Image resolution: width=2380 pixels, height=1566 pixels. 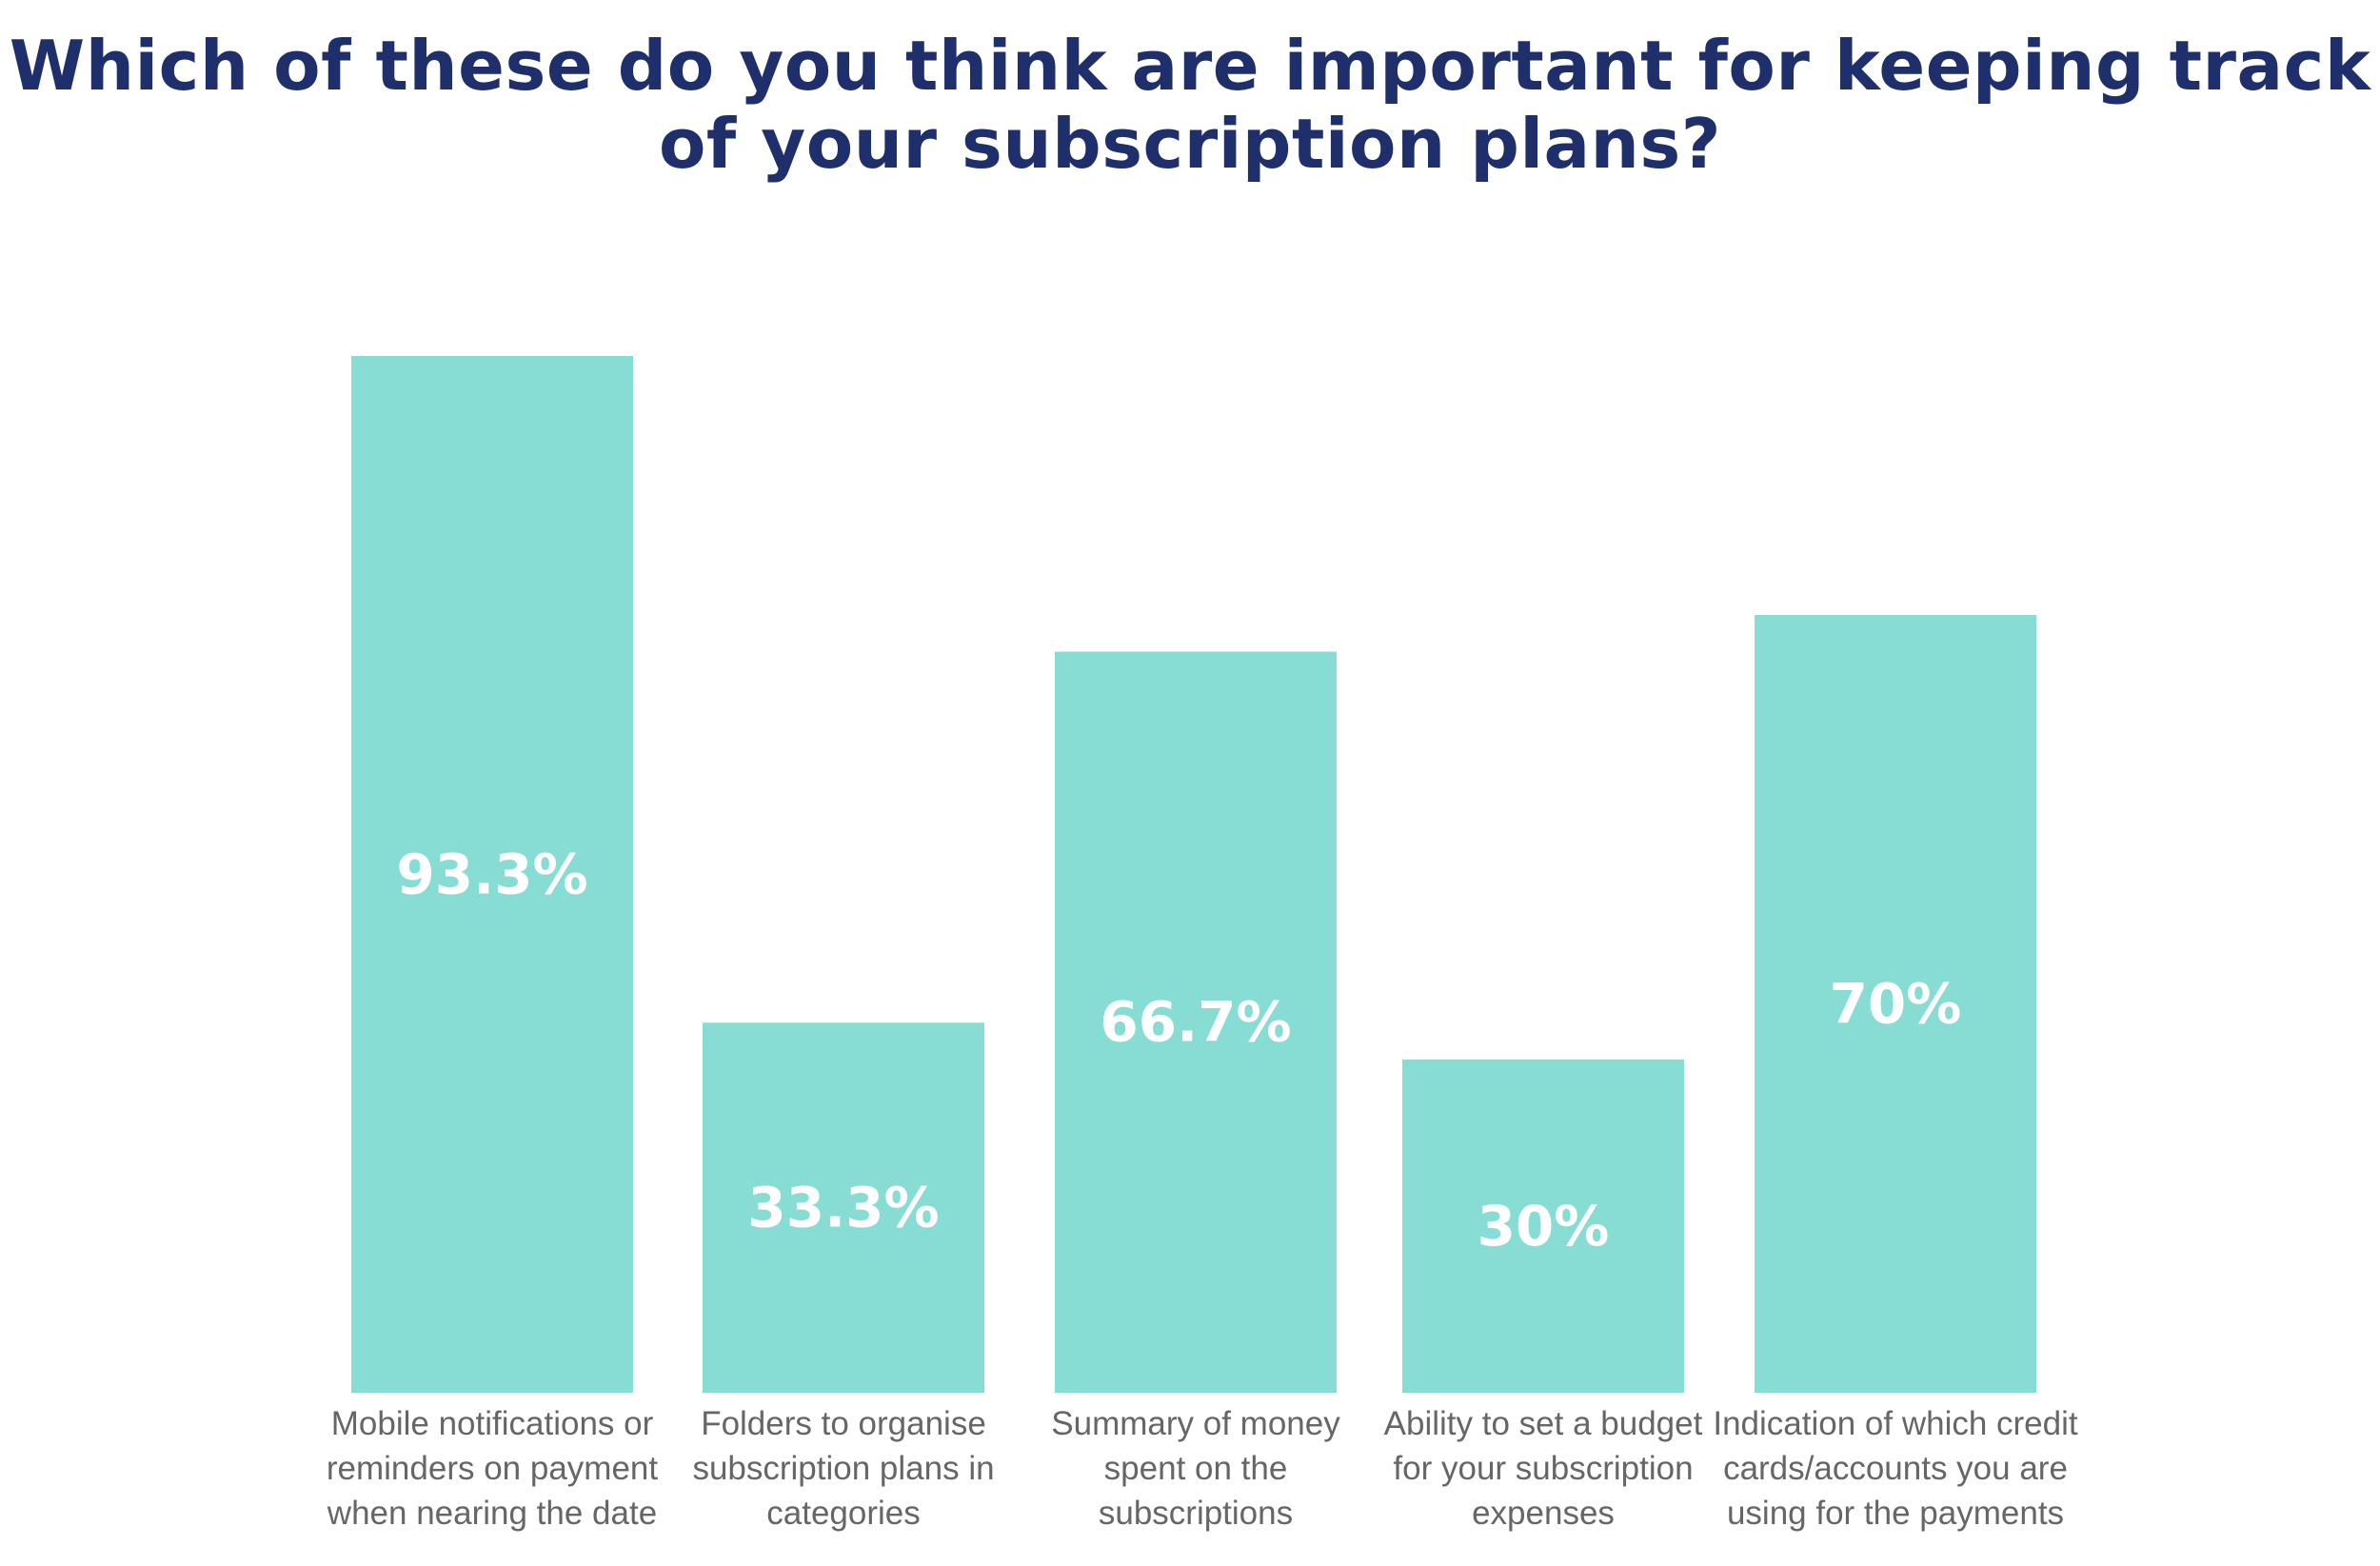 I want to click on category-label-4-line-2: for your subscription, so click(x=1543, y=1469).